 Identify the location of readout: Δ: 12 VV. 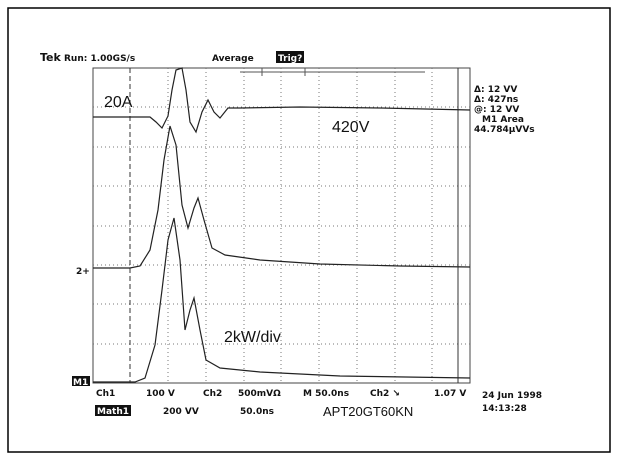
(495, 90).